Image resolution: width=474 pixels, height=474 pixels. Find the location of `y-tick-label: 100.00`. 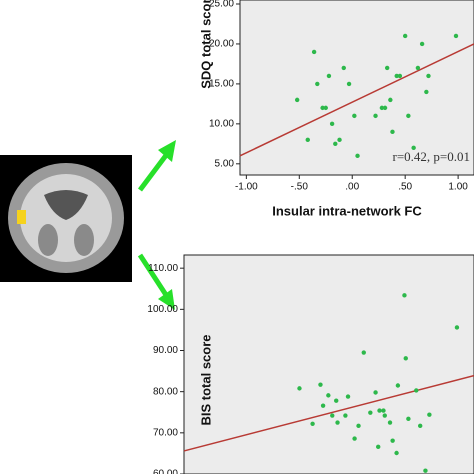

y-tick-label: 100.00 is located at coordinates (162, 309).